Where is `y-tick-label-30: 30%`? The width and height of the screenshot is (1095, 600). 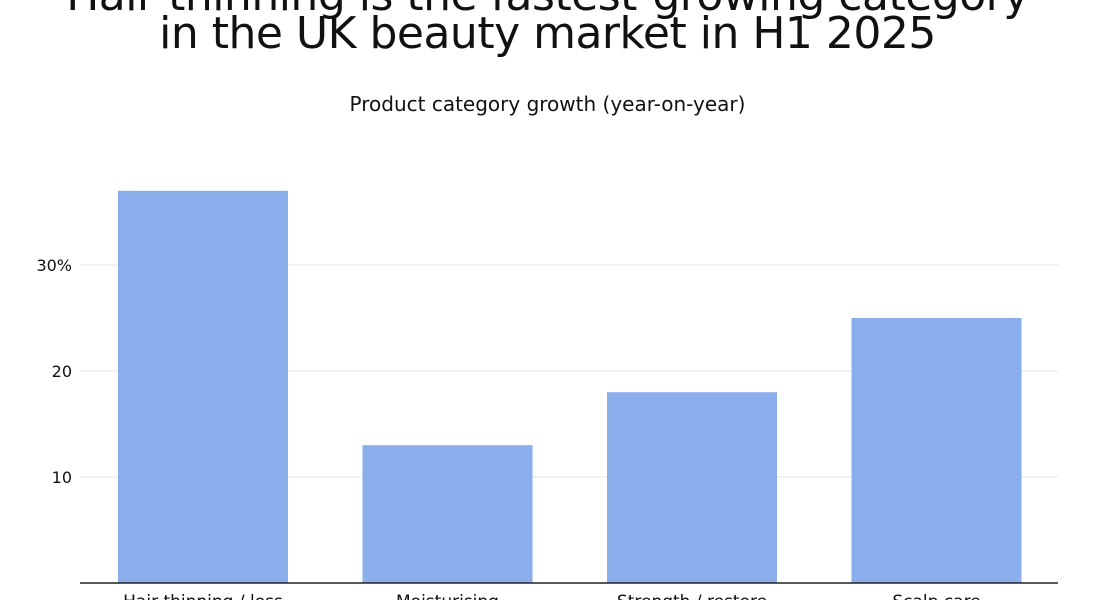 y-tick-label-30: 30% is located at coordinates (54, 265).